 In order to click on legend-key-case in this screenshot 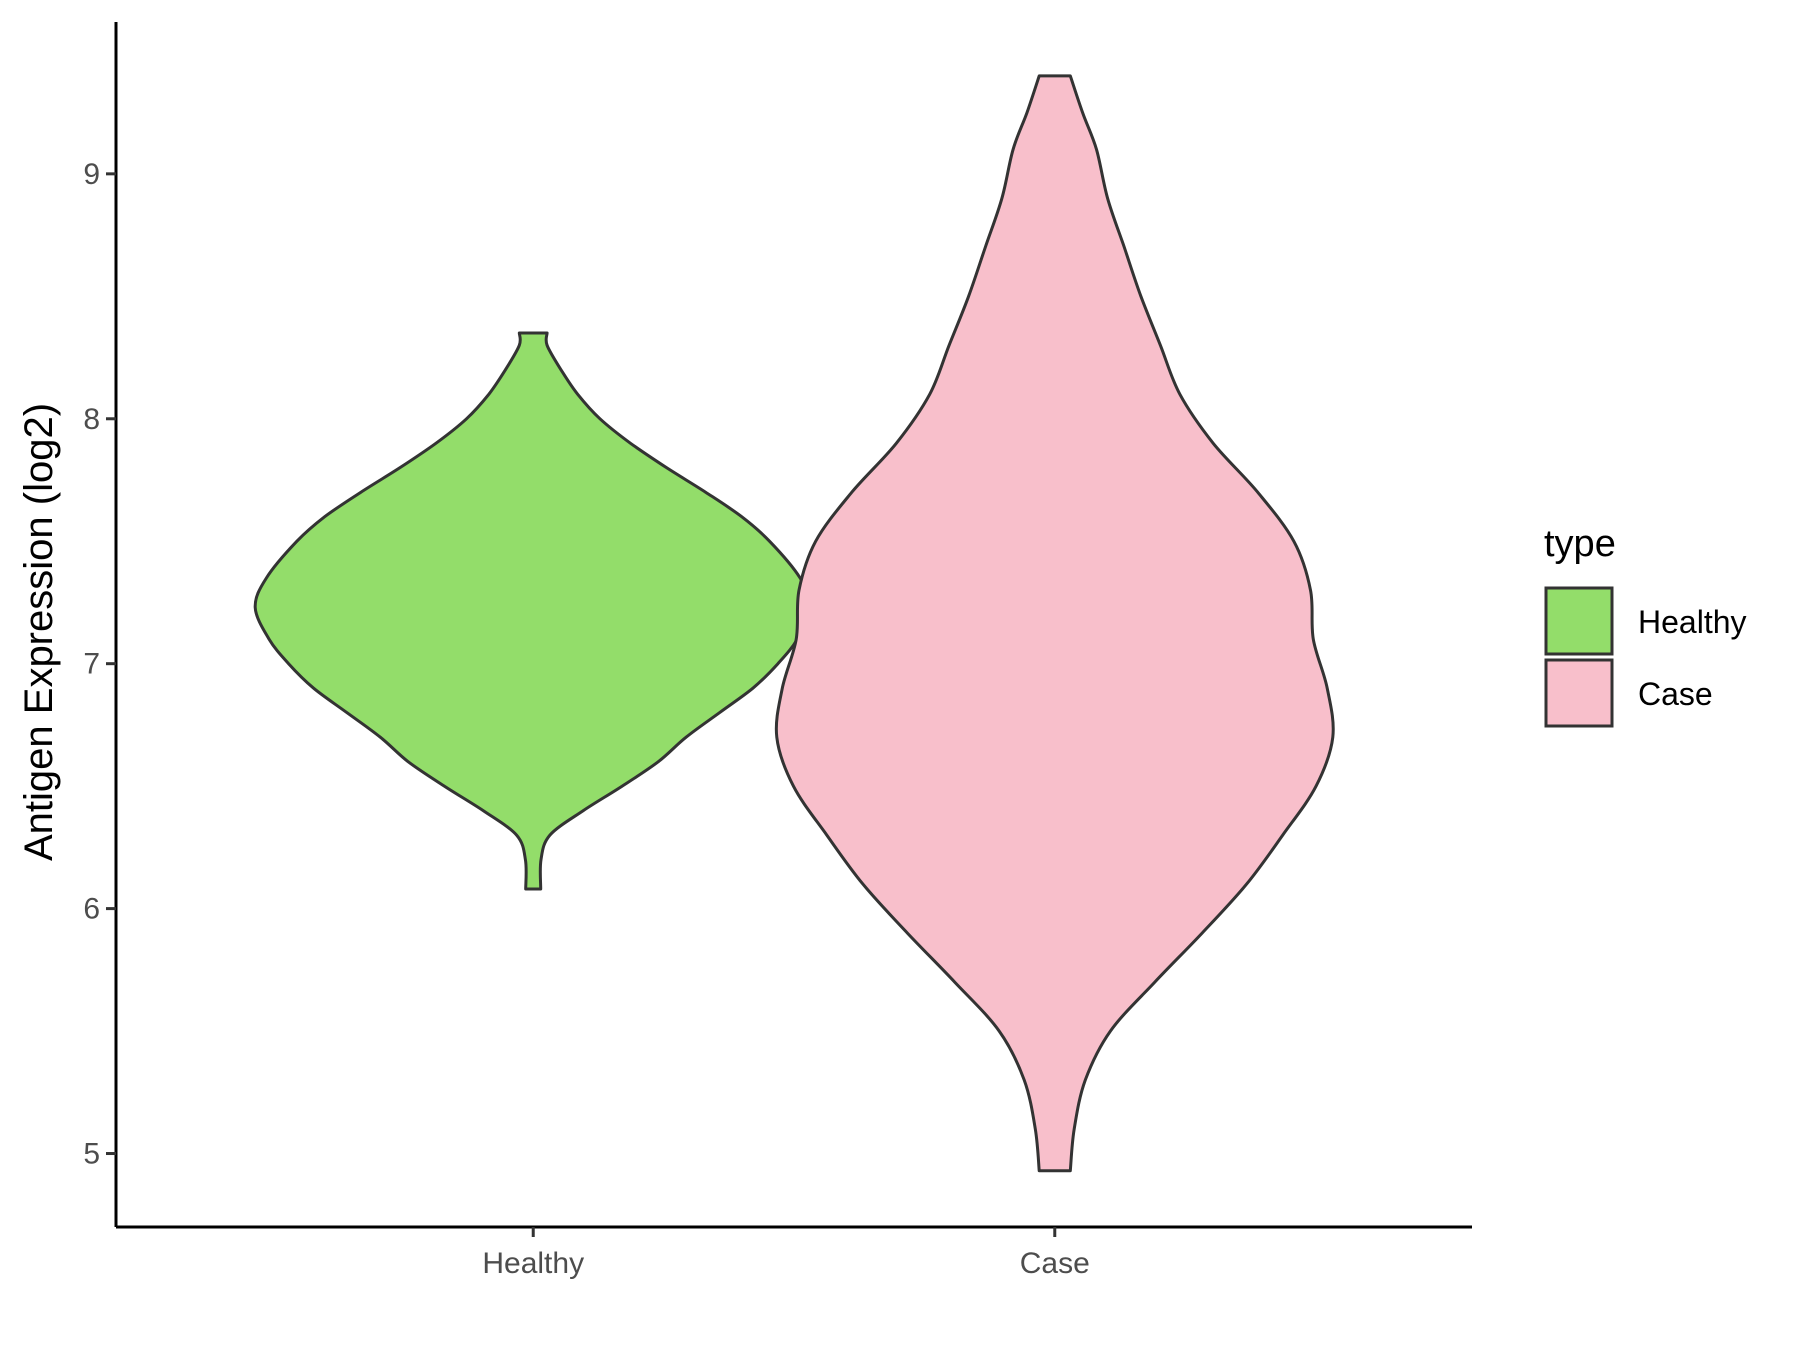, I will do `click(1579, 693)`.